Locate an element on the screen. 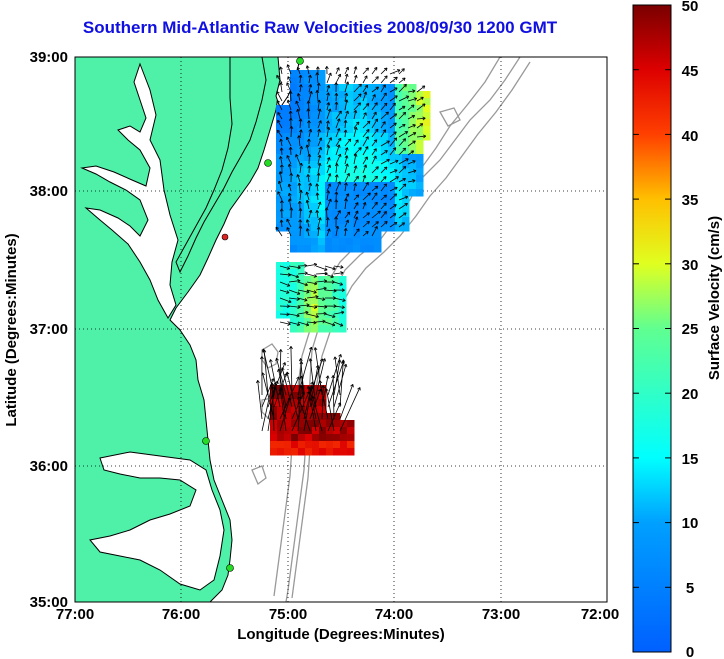  pamlico-sound is located at coordinates (157, 521).